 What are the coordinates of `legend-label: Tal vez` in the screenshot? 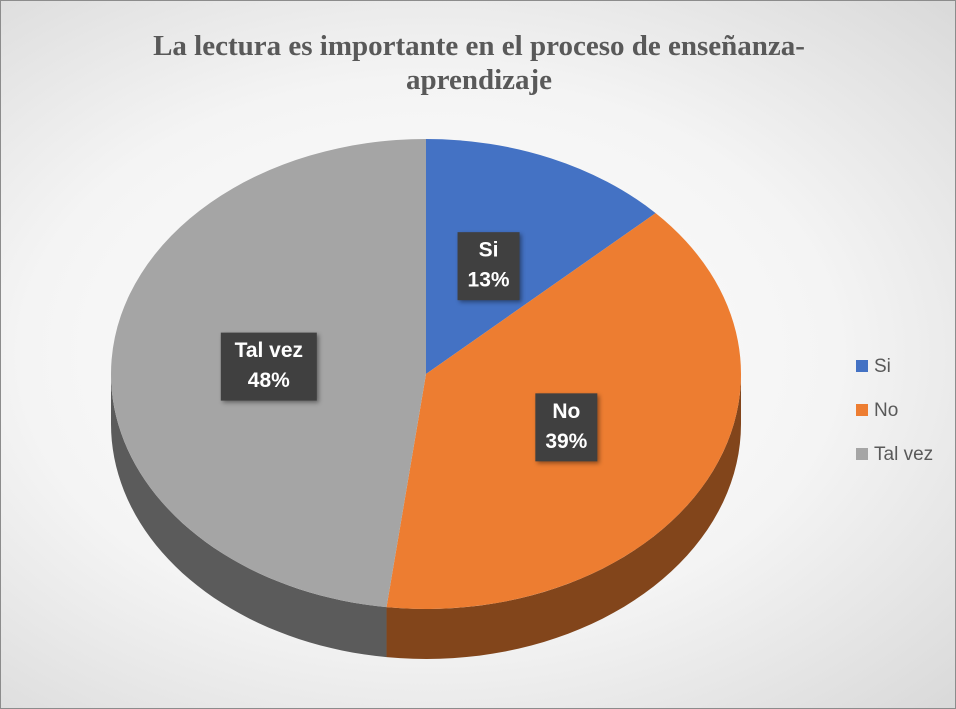 It's located at (903, 454).